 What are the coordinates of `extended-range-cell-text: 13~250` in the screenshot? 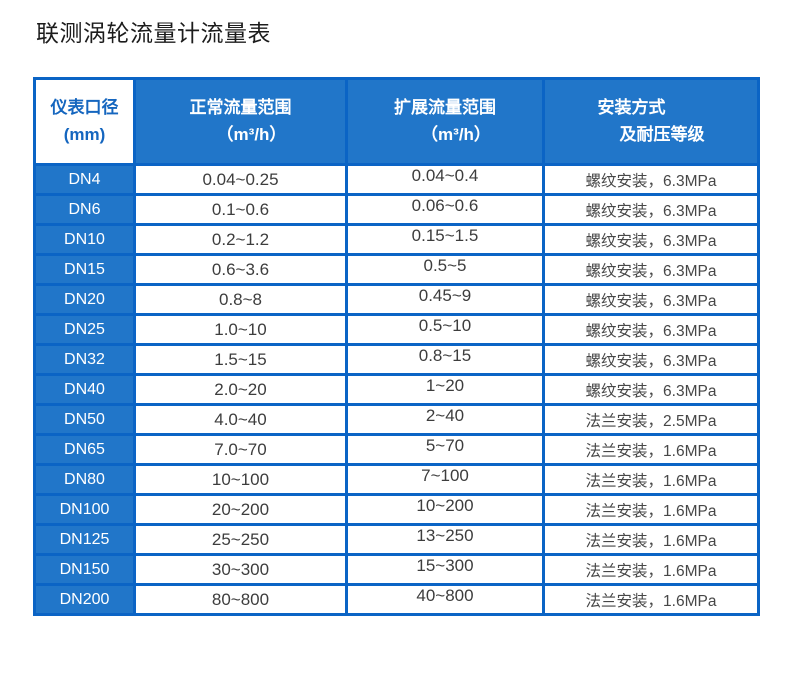 It's located at (445, 535).